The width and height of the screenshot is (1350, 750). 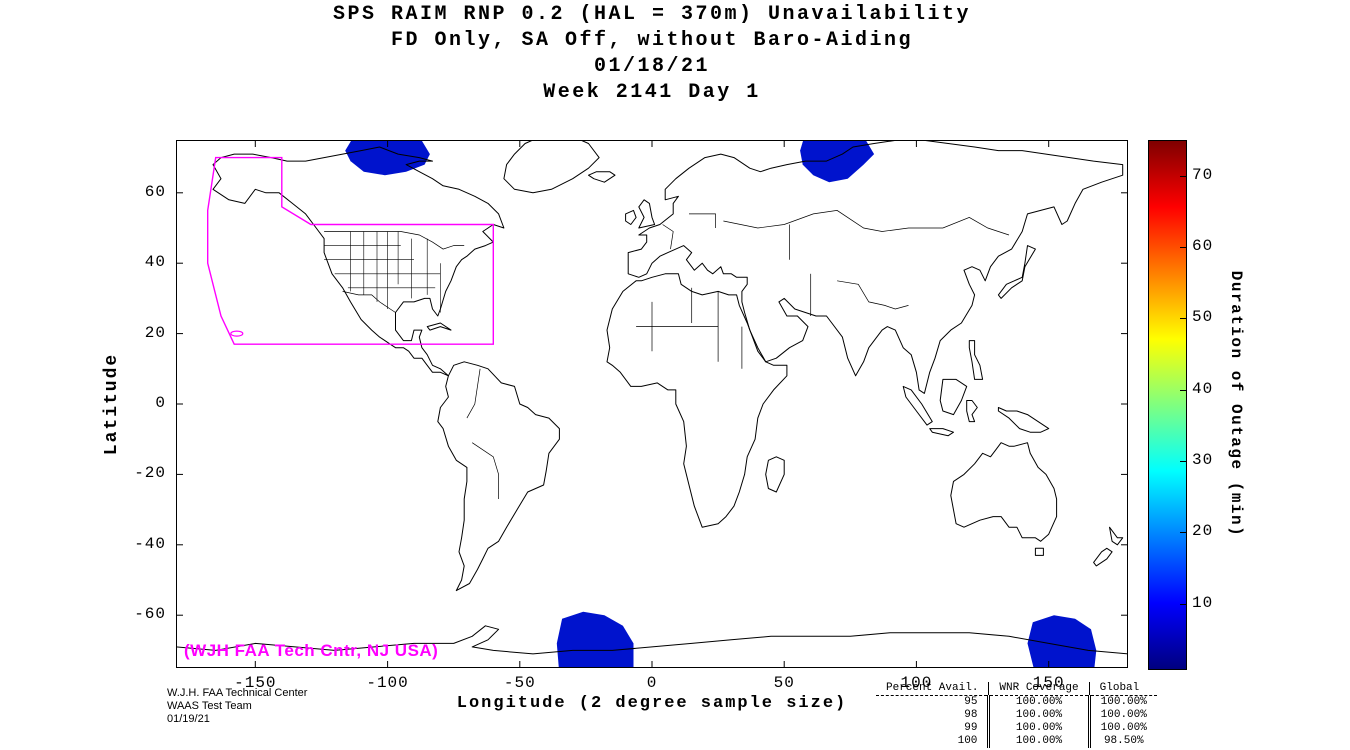 What do you see at coordinates (784, 683) in the screenshot?
I see `x-tick-label: 50` at bounding box center [784, 683].